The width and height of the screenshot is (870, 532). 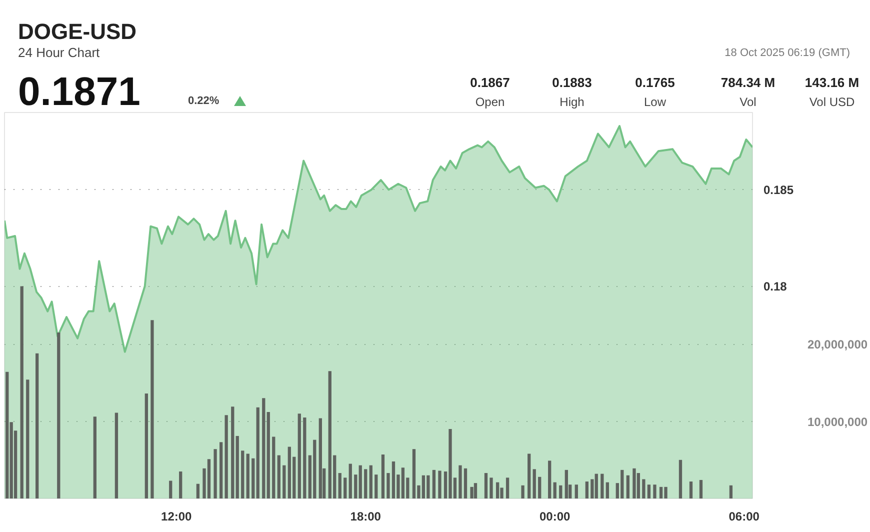 I want to click on text: High, so click(x=572, y=102).